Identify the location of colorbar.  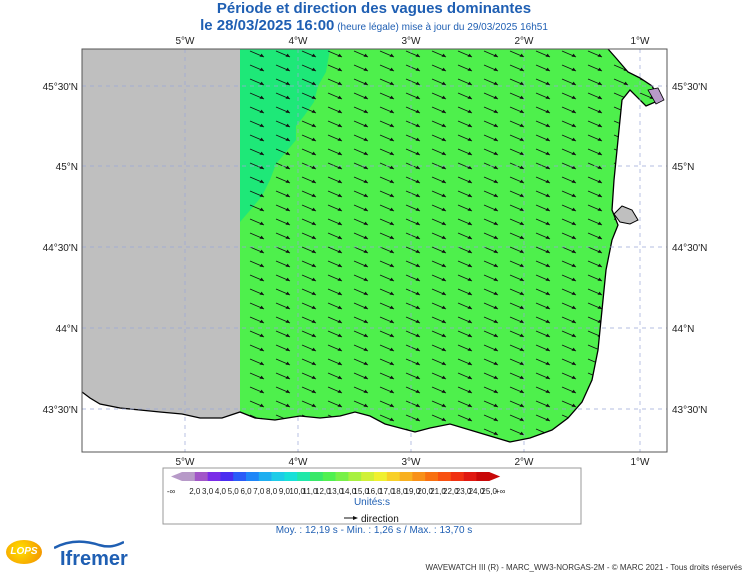
(336, 476).